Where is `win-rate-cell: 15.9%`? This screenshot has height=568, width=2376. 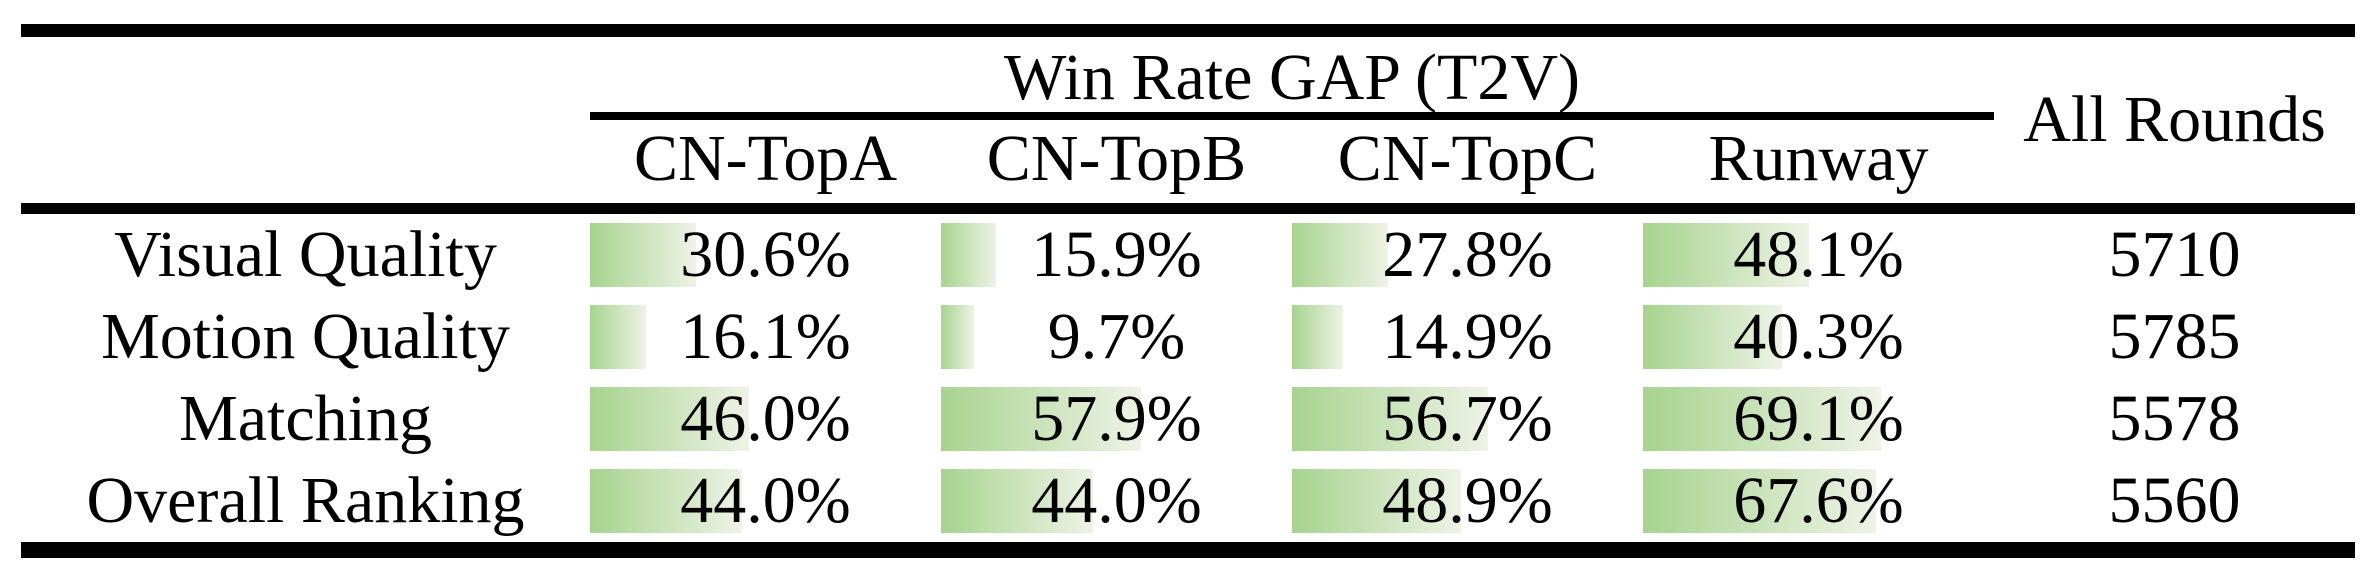
win-rate-cell: 15.9% is located at coordinates (1116, 255).